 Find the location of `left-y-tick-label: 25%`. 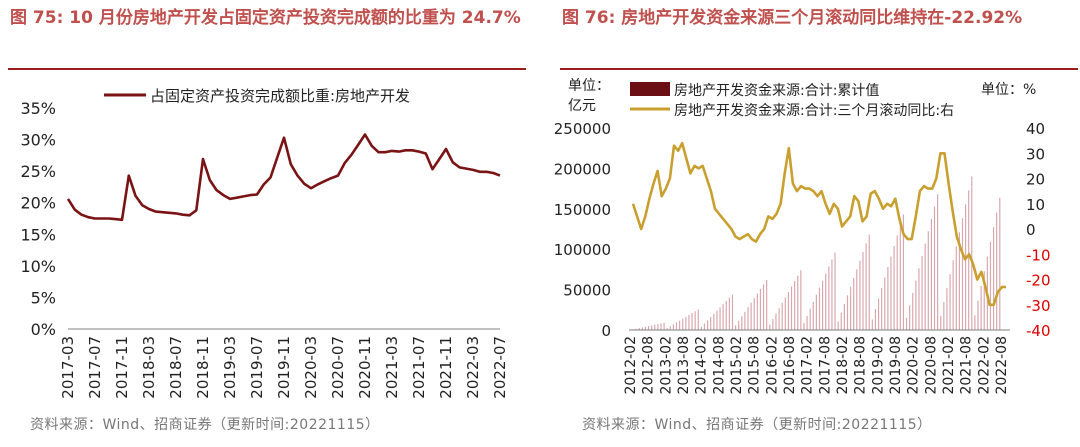

left-y-tick-label: 25% is located at coordinates (38, 171).